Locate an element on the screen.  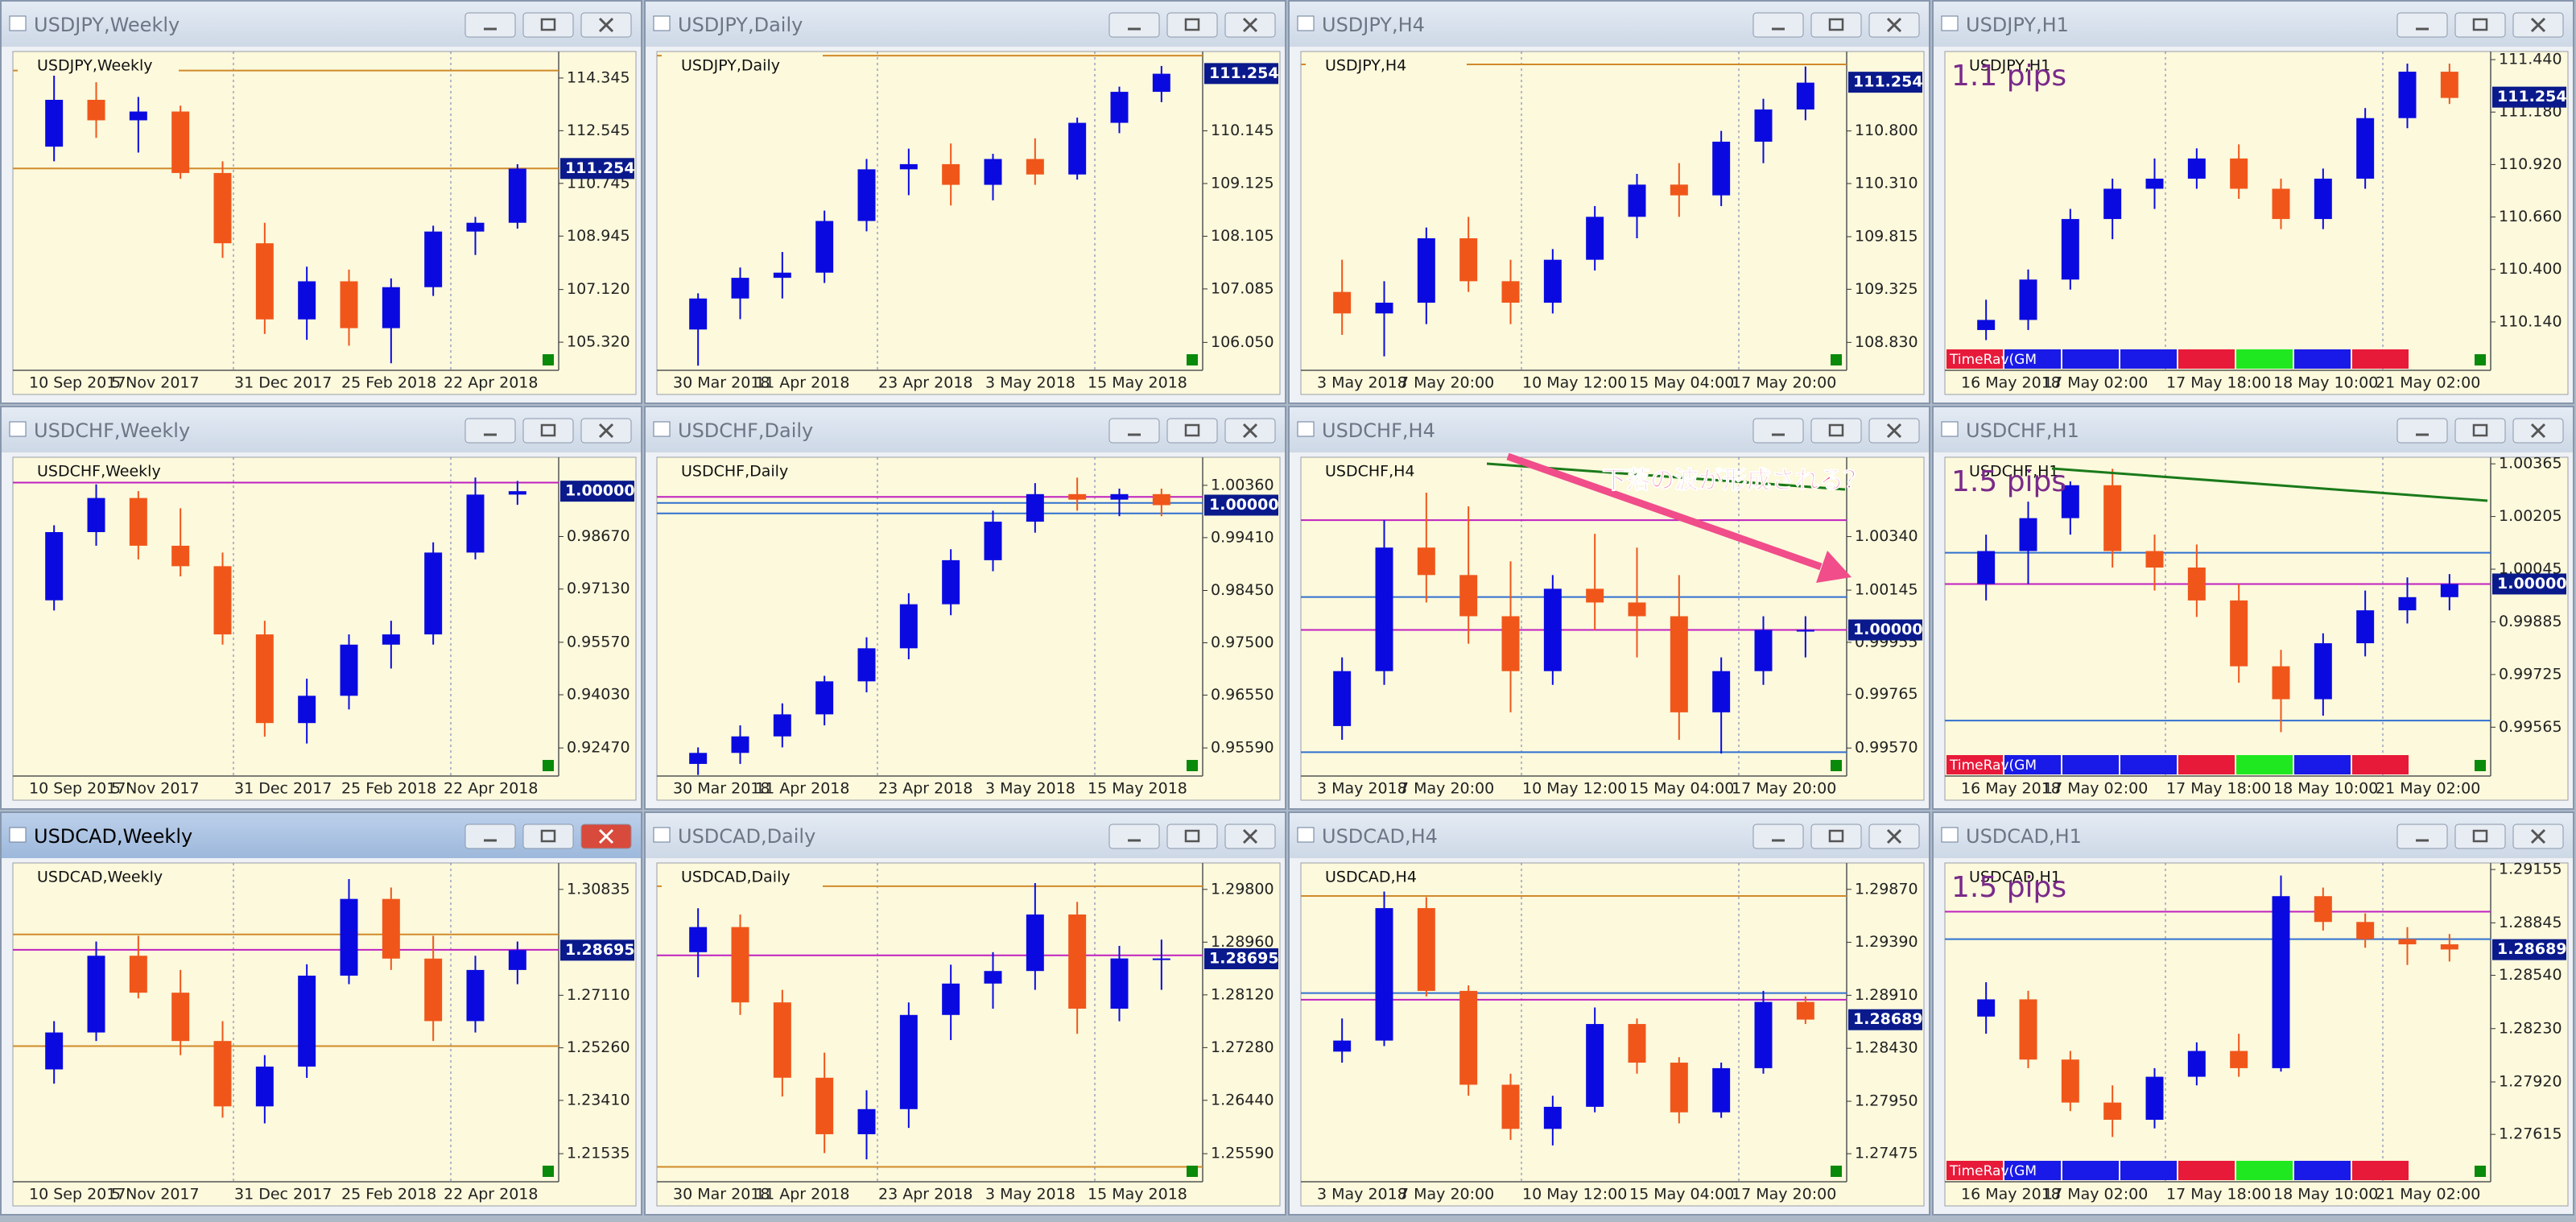
x-tick-label: 31 Dec 2017 is located at coordinates (283, 1194).